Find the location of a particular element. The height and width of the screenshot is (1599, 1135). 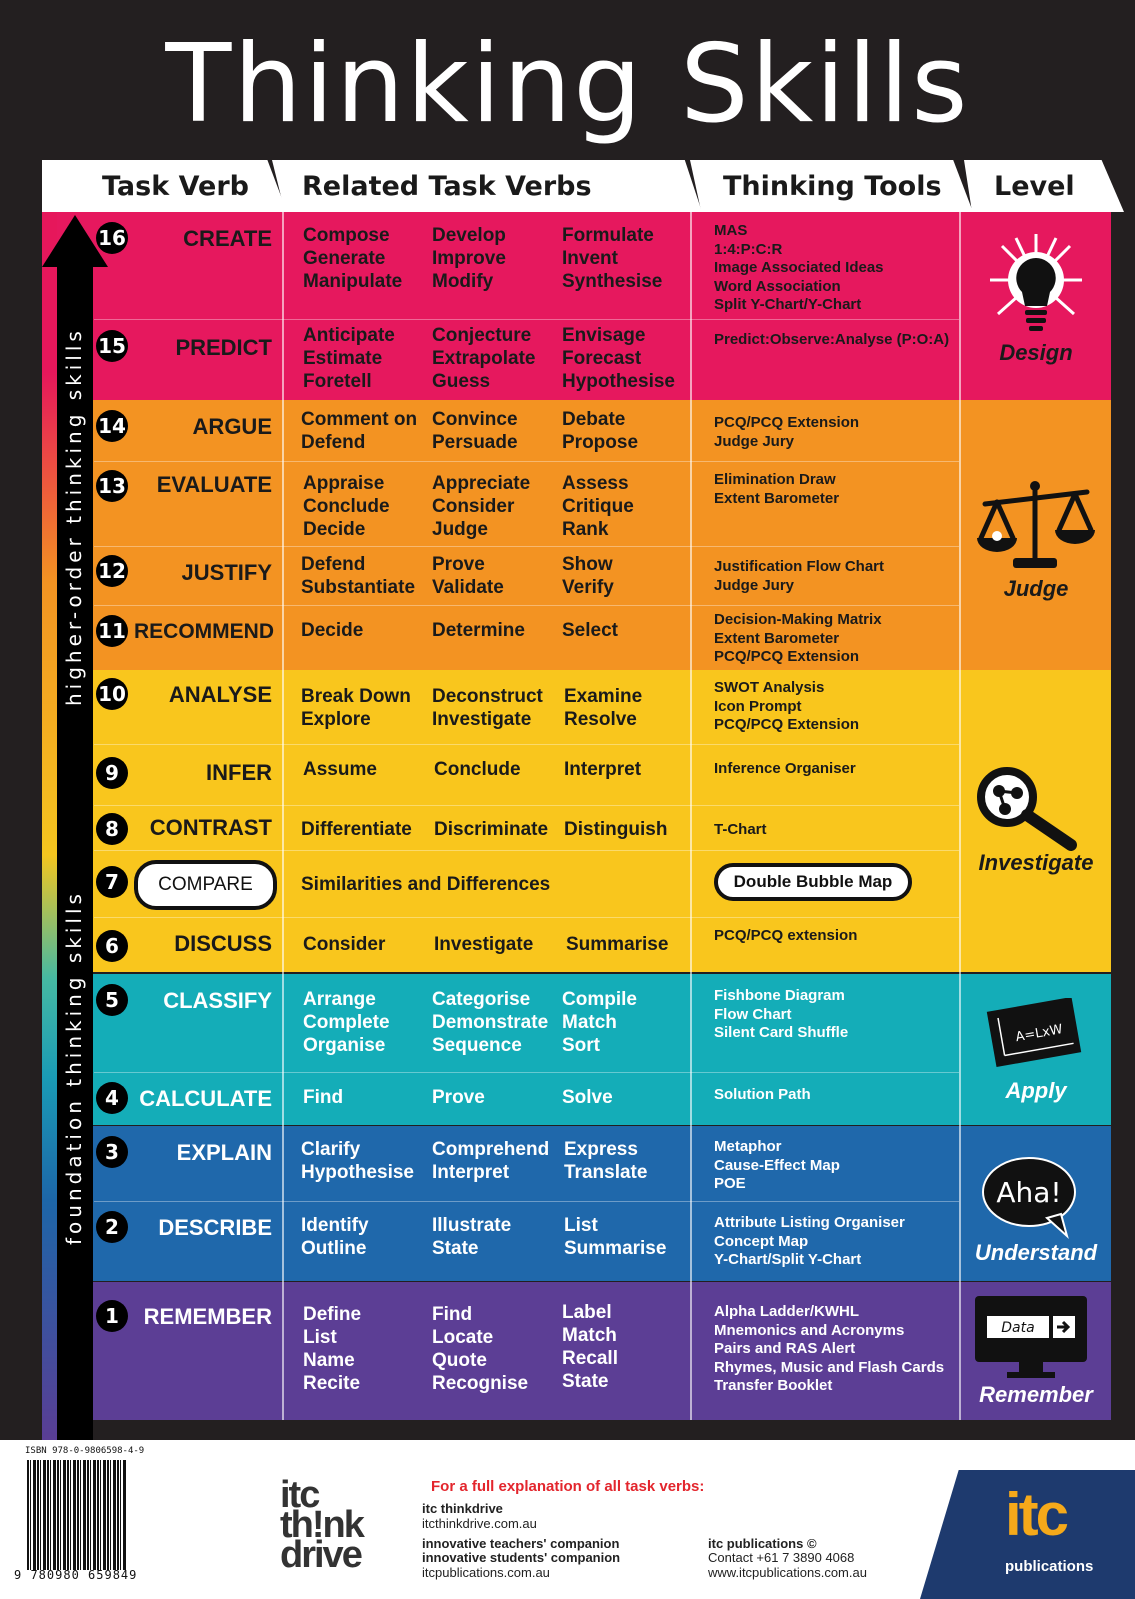

row-number: 2 is located at coordinates (112, 1227).